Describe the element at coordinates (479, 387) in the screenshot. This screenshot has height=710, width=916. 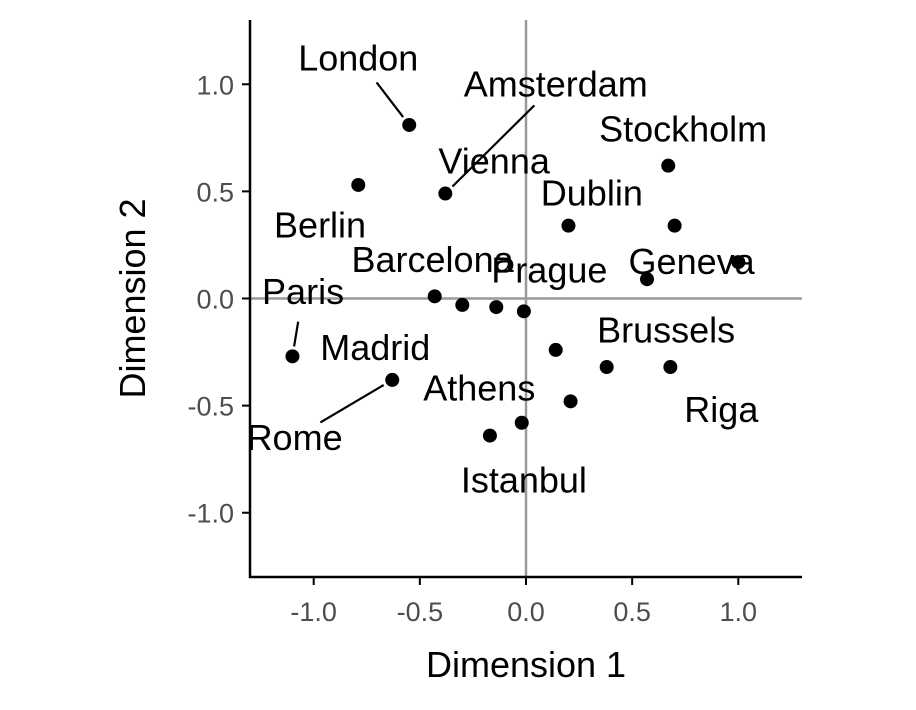
I see `point-label: Athens` at that location.